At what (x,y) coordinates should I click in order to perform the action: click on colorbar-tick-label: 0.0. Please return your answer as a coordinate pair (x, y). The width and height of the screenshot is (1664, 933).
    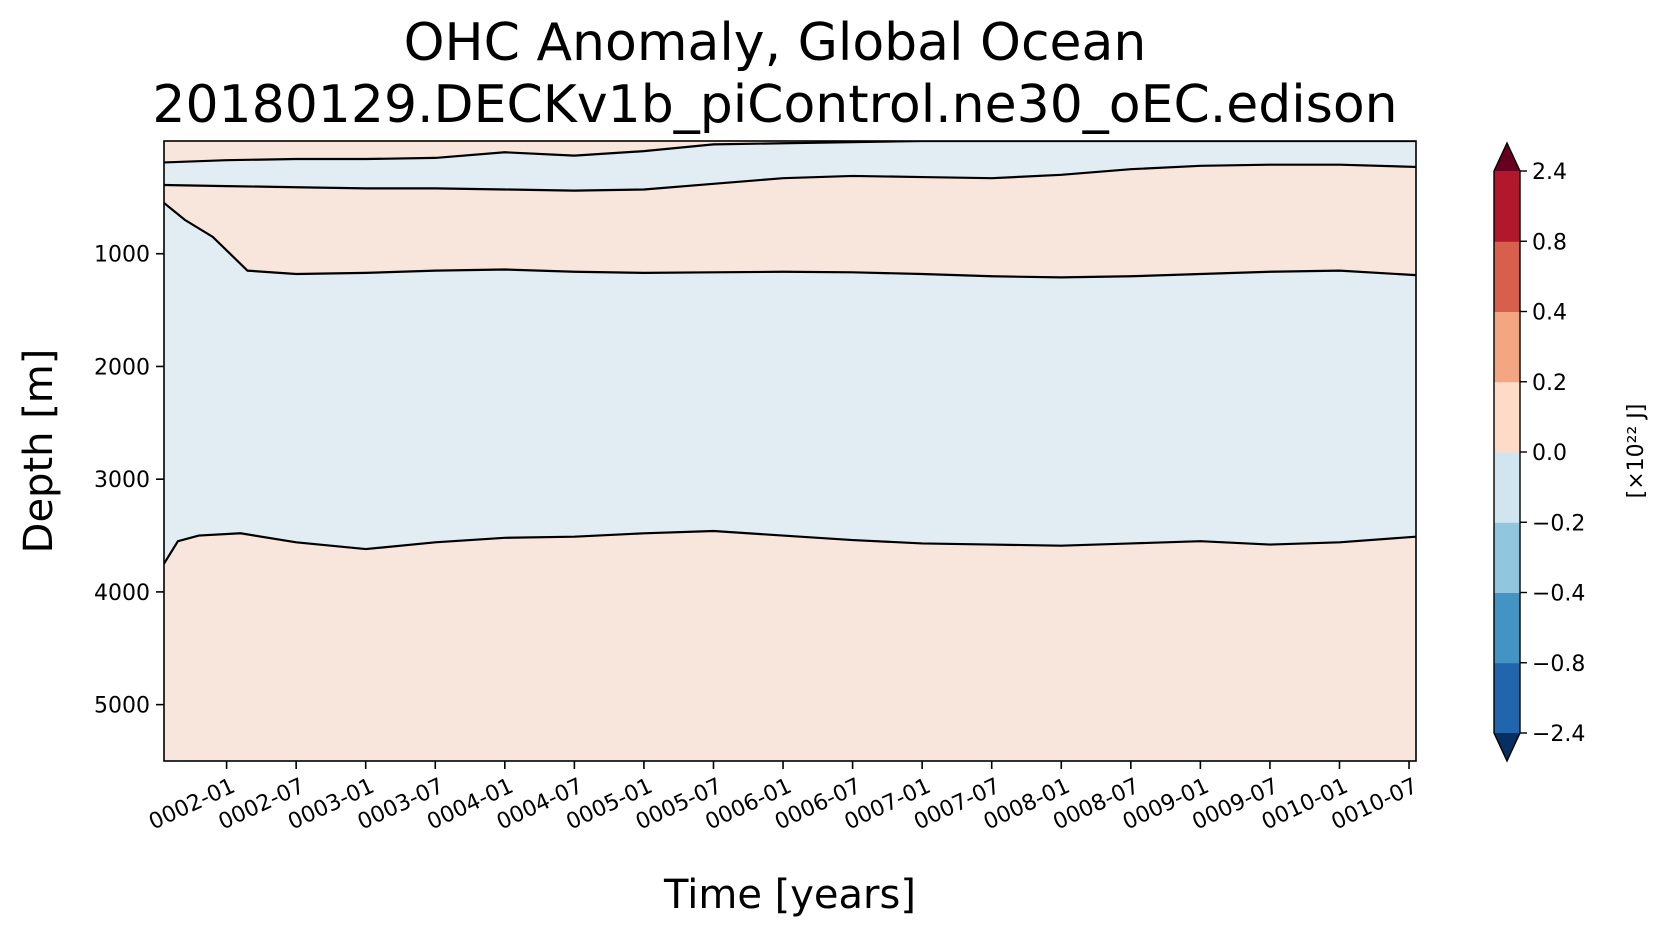
    Looking at the image, I should click on (1549, 453).